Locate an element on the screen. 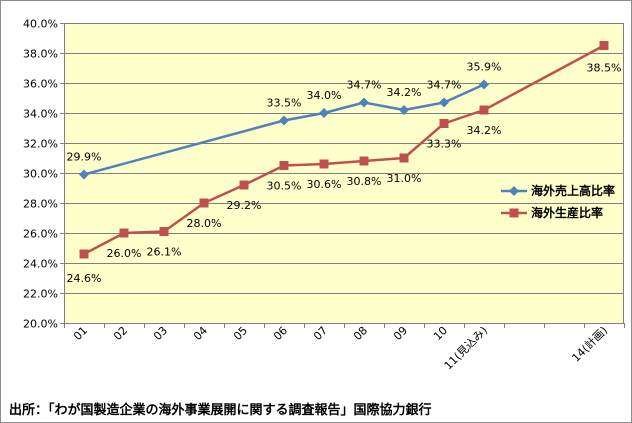  y-tick-label: 38.0% is located at coordinates (40, 54).